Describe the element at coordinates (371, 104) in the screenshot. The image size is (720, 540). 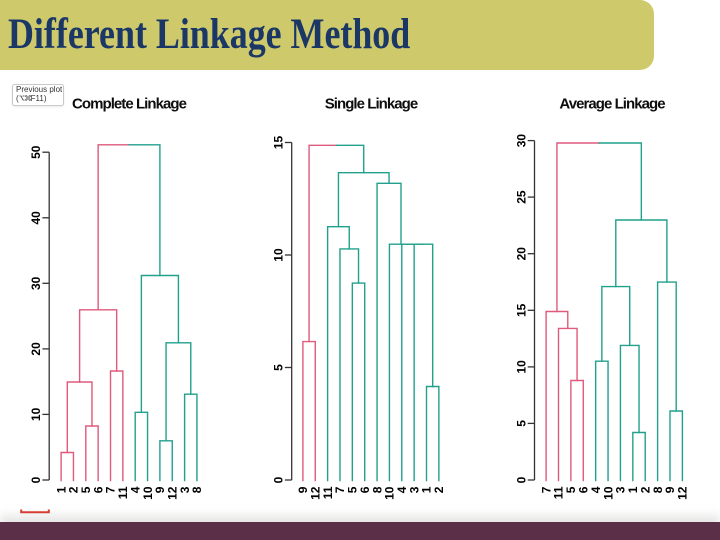
I see `svg-text: Single Linkage` at that location.